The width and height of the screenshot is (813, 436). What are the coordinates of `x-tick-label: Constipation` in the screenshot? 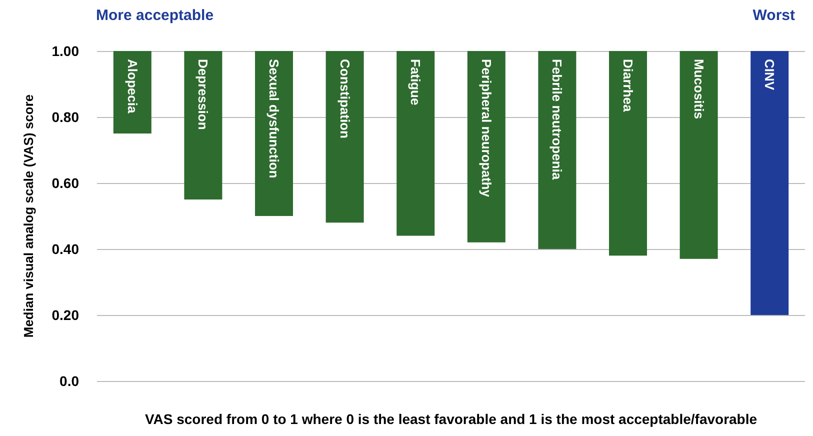 It's located at (344, 98).